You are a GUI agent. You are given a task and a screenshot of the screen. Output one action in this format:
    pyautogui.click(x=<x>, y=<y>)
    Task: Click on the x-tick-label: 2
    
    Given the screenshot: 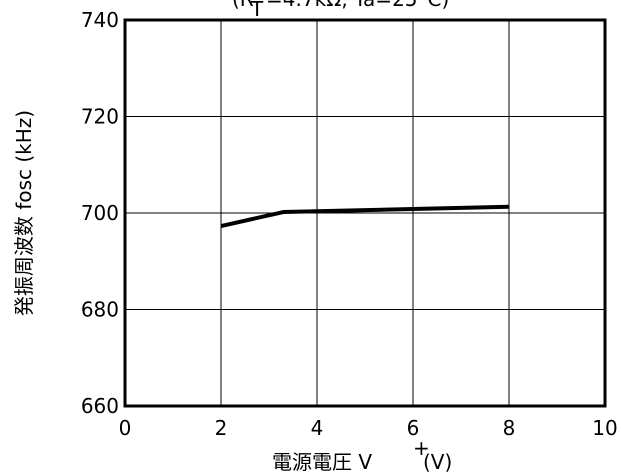 What is the action you would take?
    pyautogui.click(x=221, y=428)
    